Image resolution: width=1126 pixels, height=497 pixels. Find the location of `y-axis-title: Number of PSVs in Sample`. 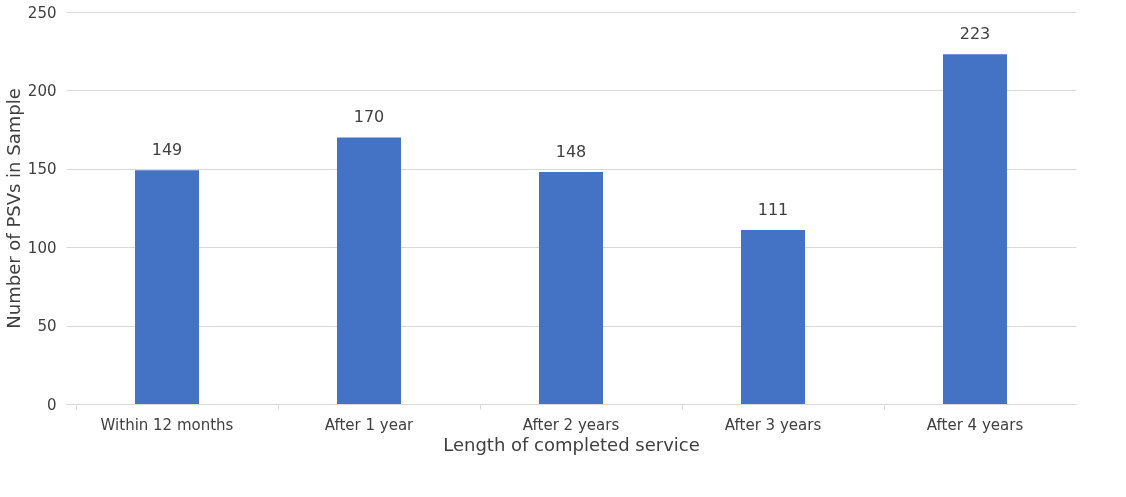

y-axis-title: Number of PSVs in Sample is located at coordinates (13, 208).